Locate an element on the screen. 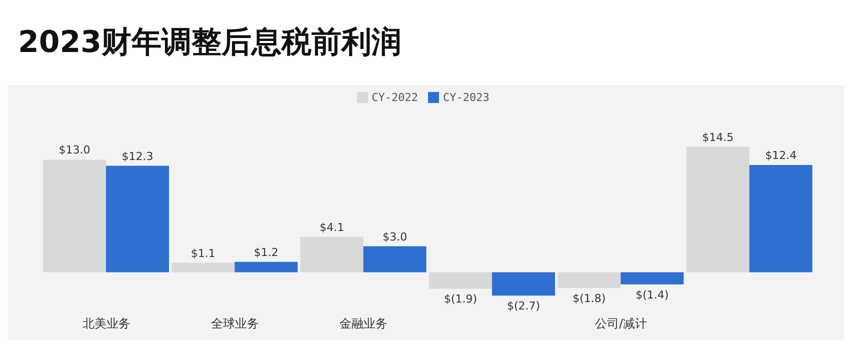  data-label: $(1.4) is located at coordinates (652, 295).